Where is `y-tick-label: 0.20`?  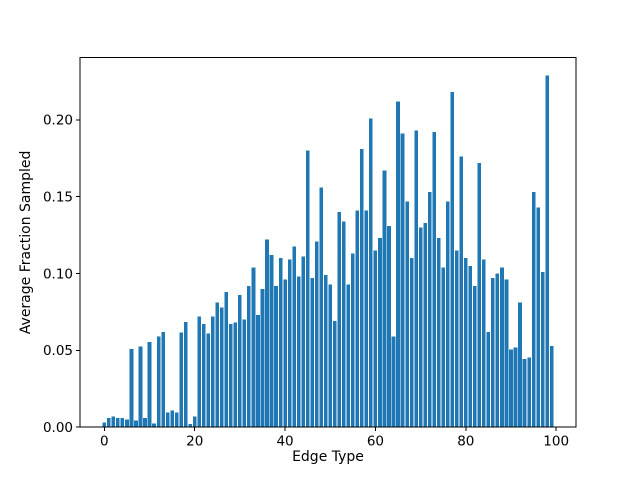
y-tick-label: 0.20 is located at coordinates (58, 121).